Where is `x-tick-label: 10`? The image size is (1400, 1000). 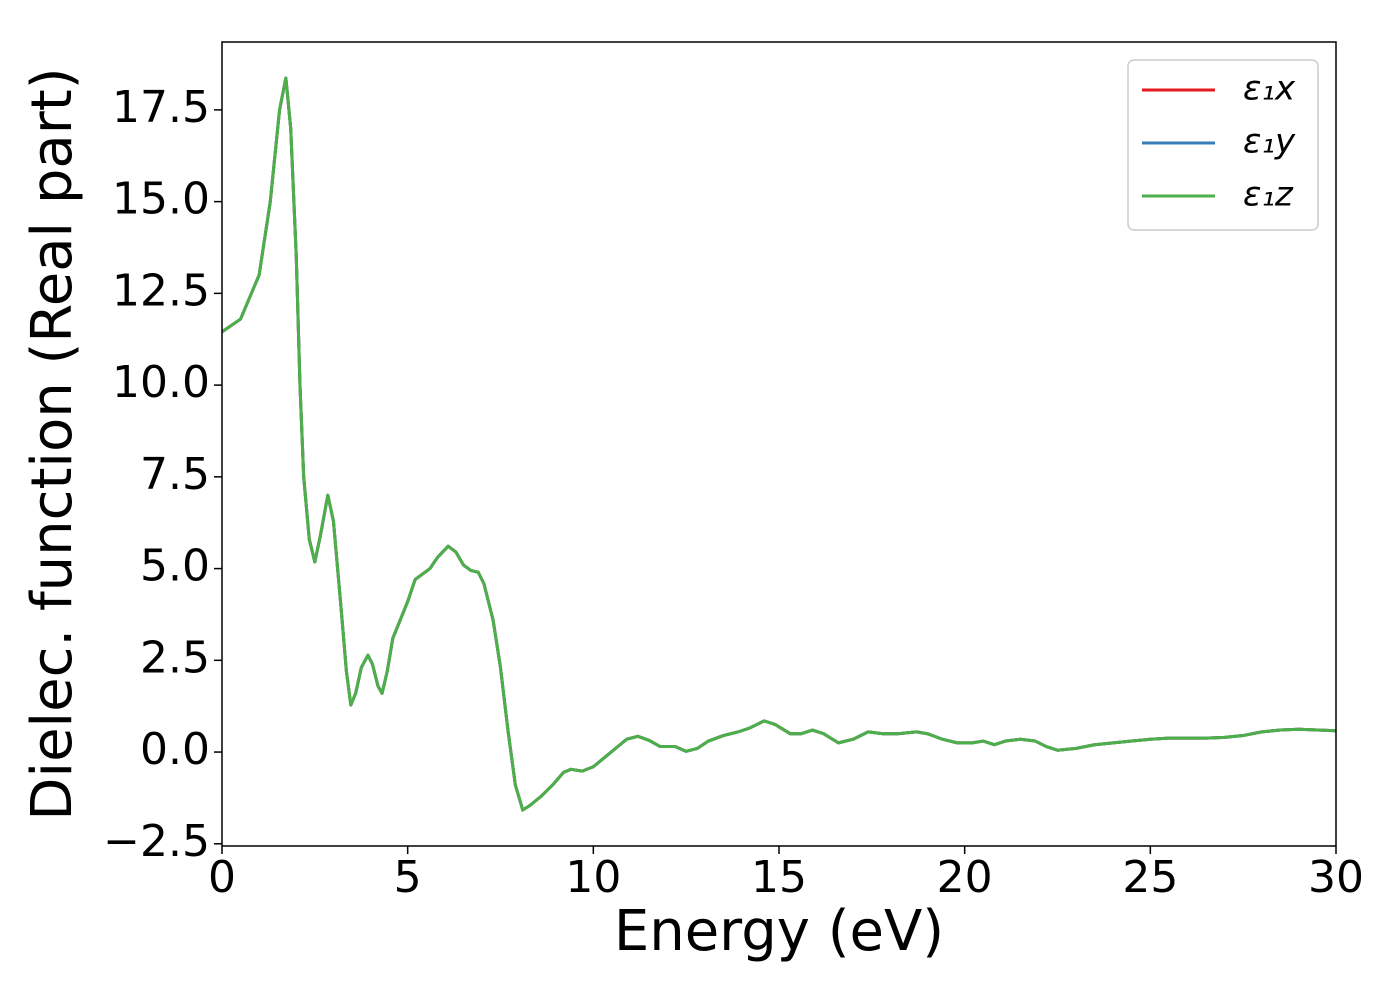 x-tick-label: 10 is located at coordinates (593, 877).